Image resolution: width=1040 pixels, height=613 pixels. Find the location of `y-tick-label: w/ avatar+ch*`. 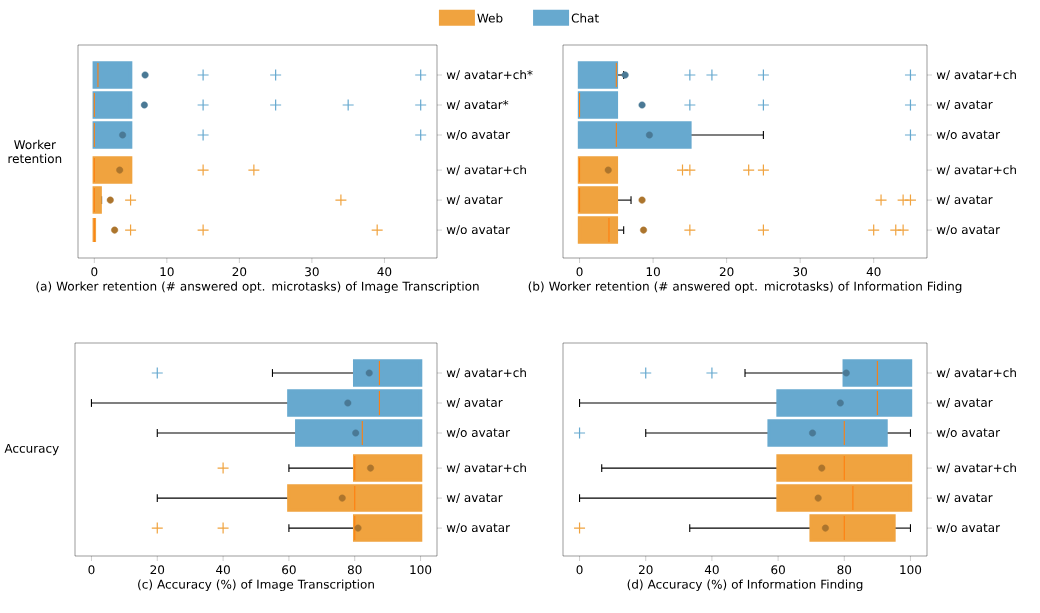

y-tick-label: w/ avatar+ch* is located at coordinates (489, 75).